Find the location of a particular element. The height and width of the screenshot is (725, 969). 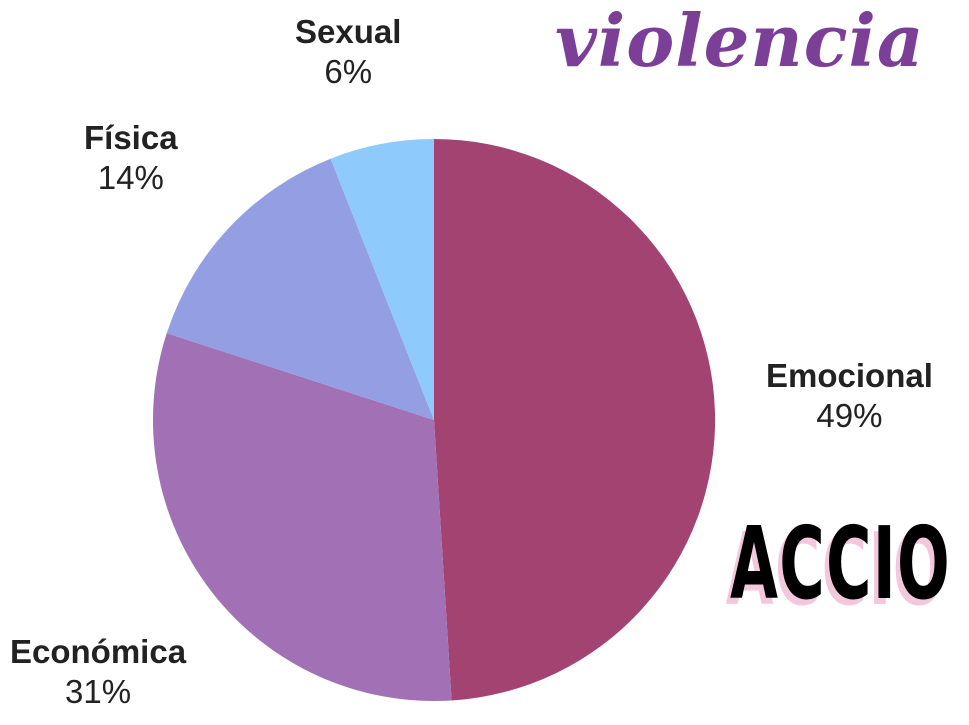

slice-percent-fisica: 14% is located at coordinates (130, 177).